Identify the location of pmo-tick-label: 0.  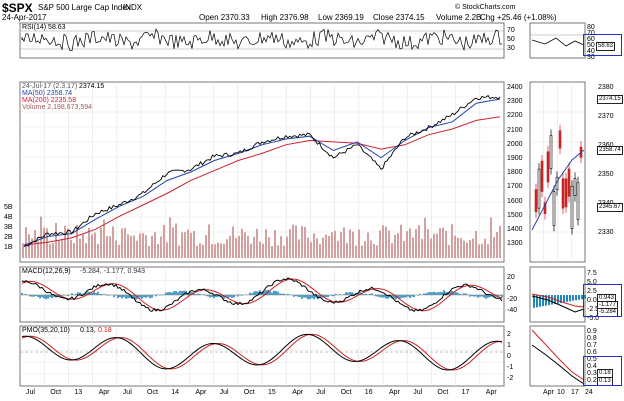
(509, 356).